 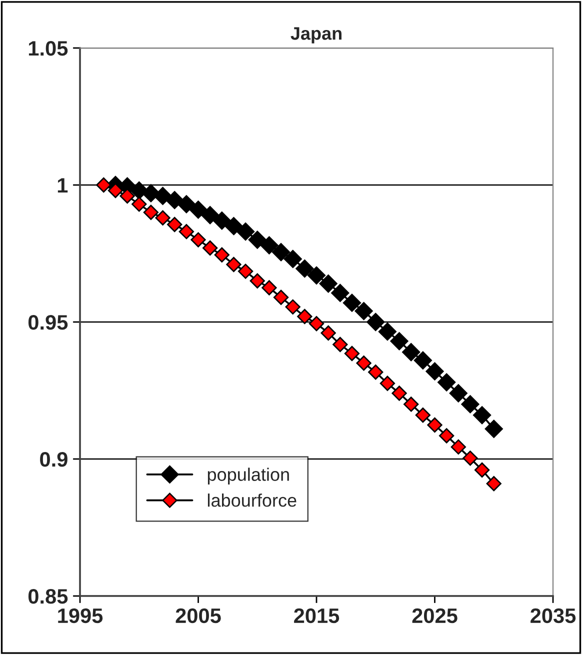 I want to click on y-tick-label: 1.05, so click(x=48, y=48).